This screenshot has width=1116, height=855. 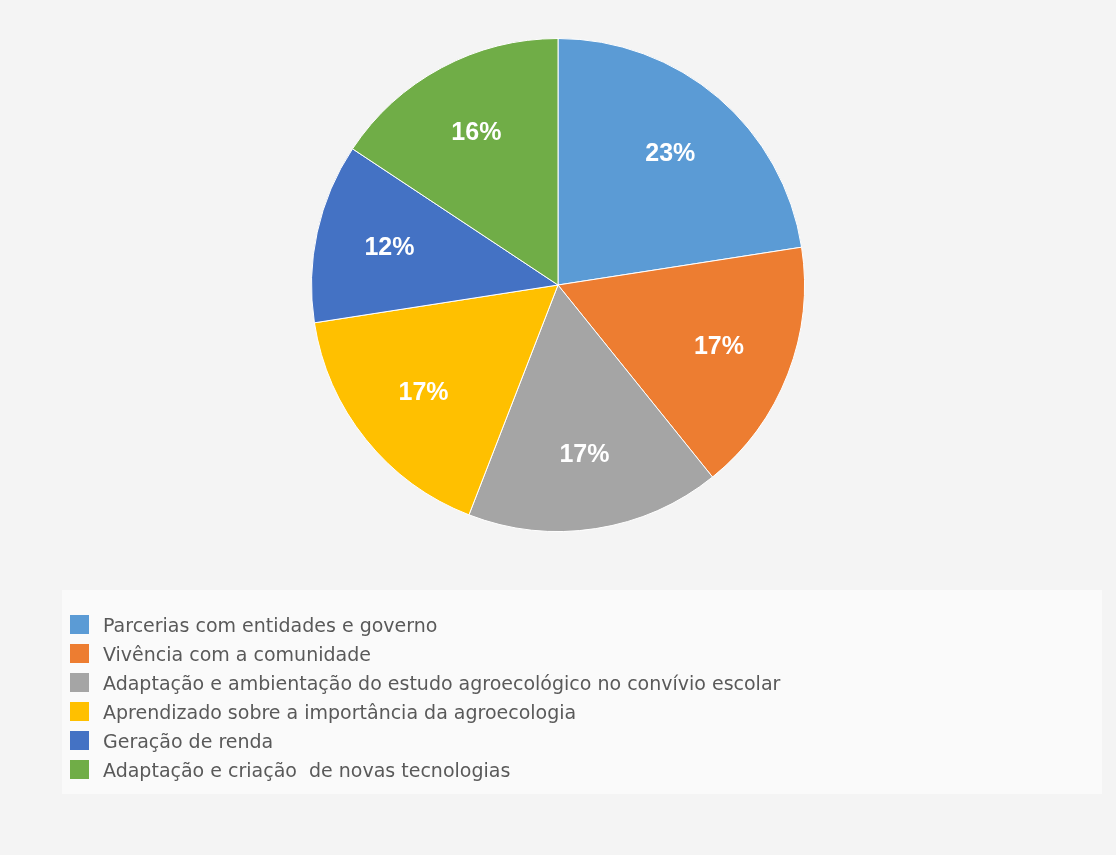 What do you see at coordinates (670, 151) in the screenshot?
I see `data-label: 23%` at bounding box center [670, 151].